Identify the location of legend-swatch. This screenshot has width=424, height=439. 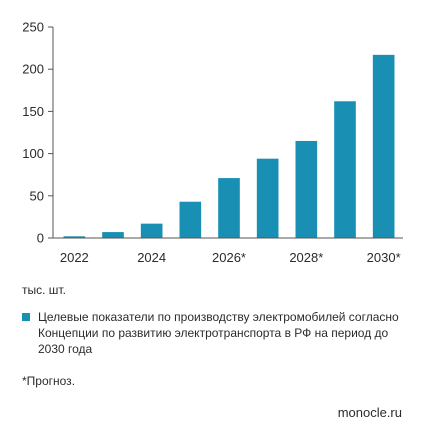
(26, 317).